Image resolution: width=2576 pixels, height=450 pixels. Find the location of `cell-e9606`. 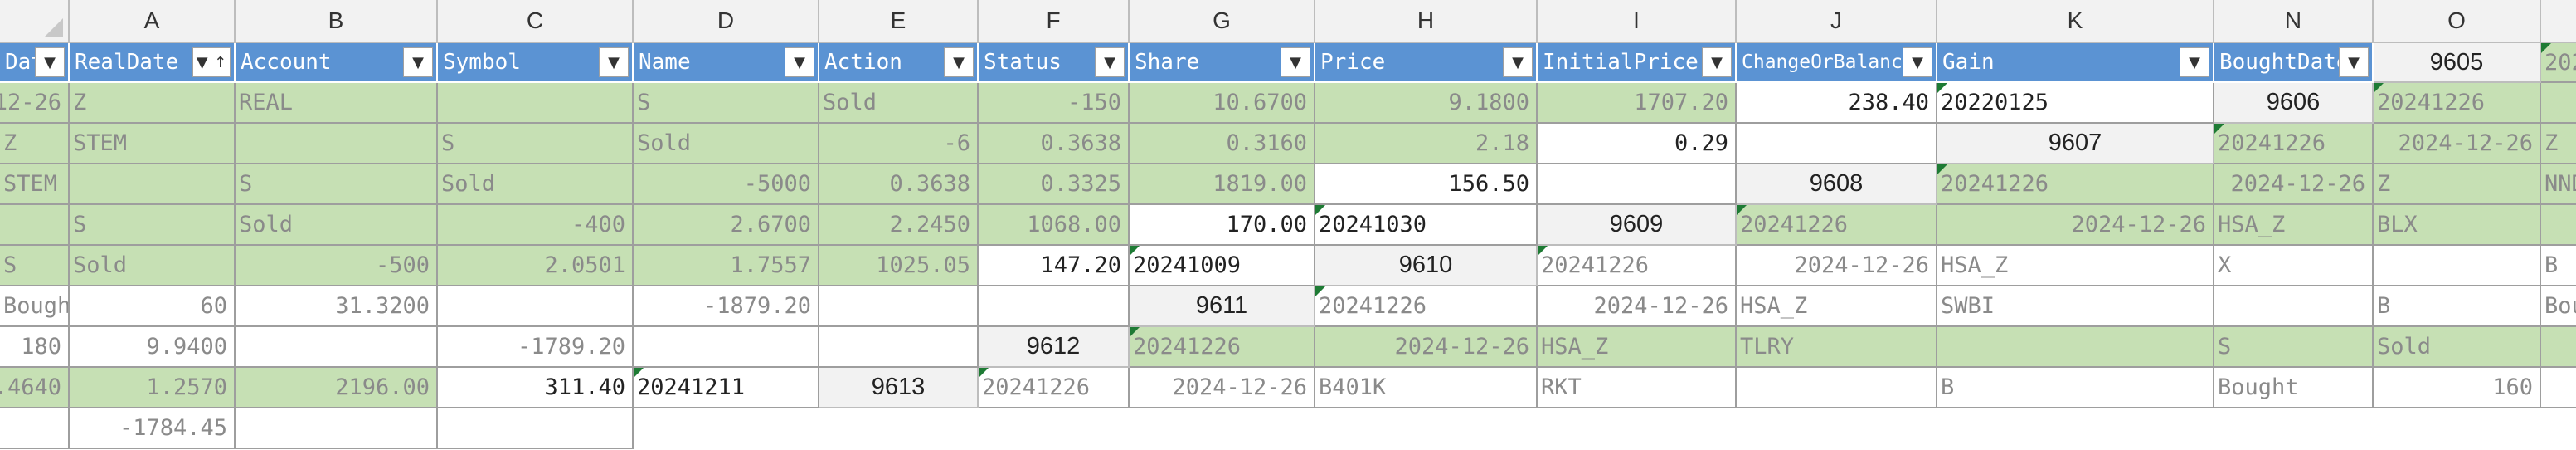

cell-e9606 is located at coordinates (337, 144).